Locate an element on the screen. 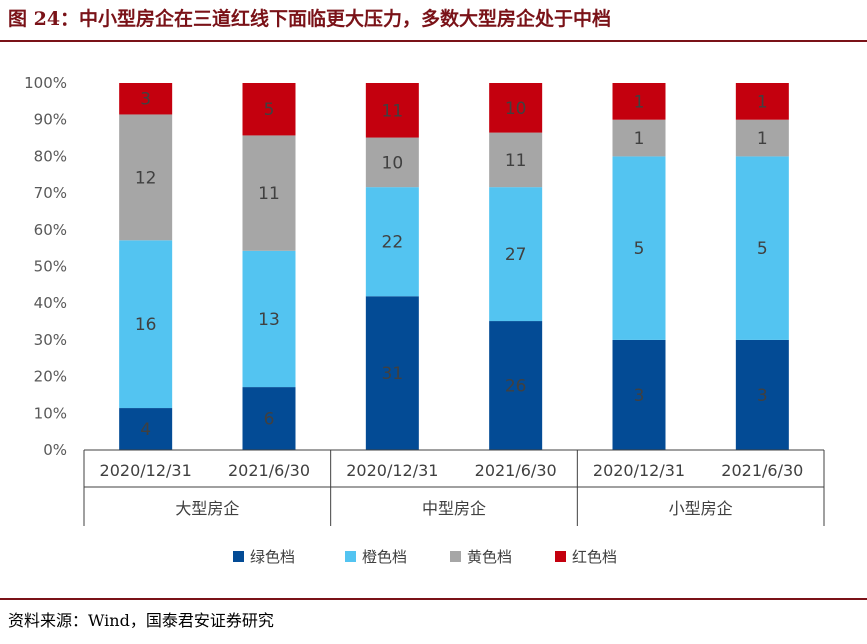 This screenshot has height=644, width=867. data-label: 31 is located at coordinates (393, 374).